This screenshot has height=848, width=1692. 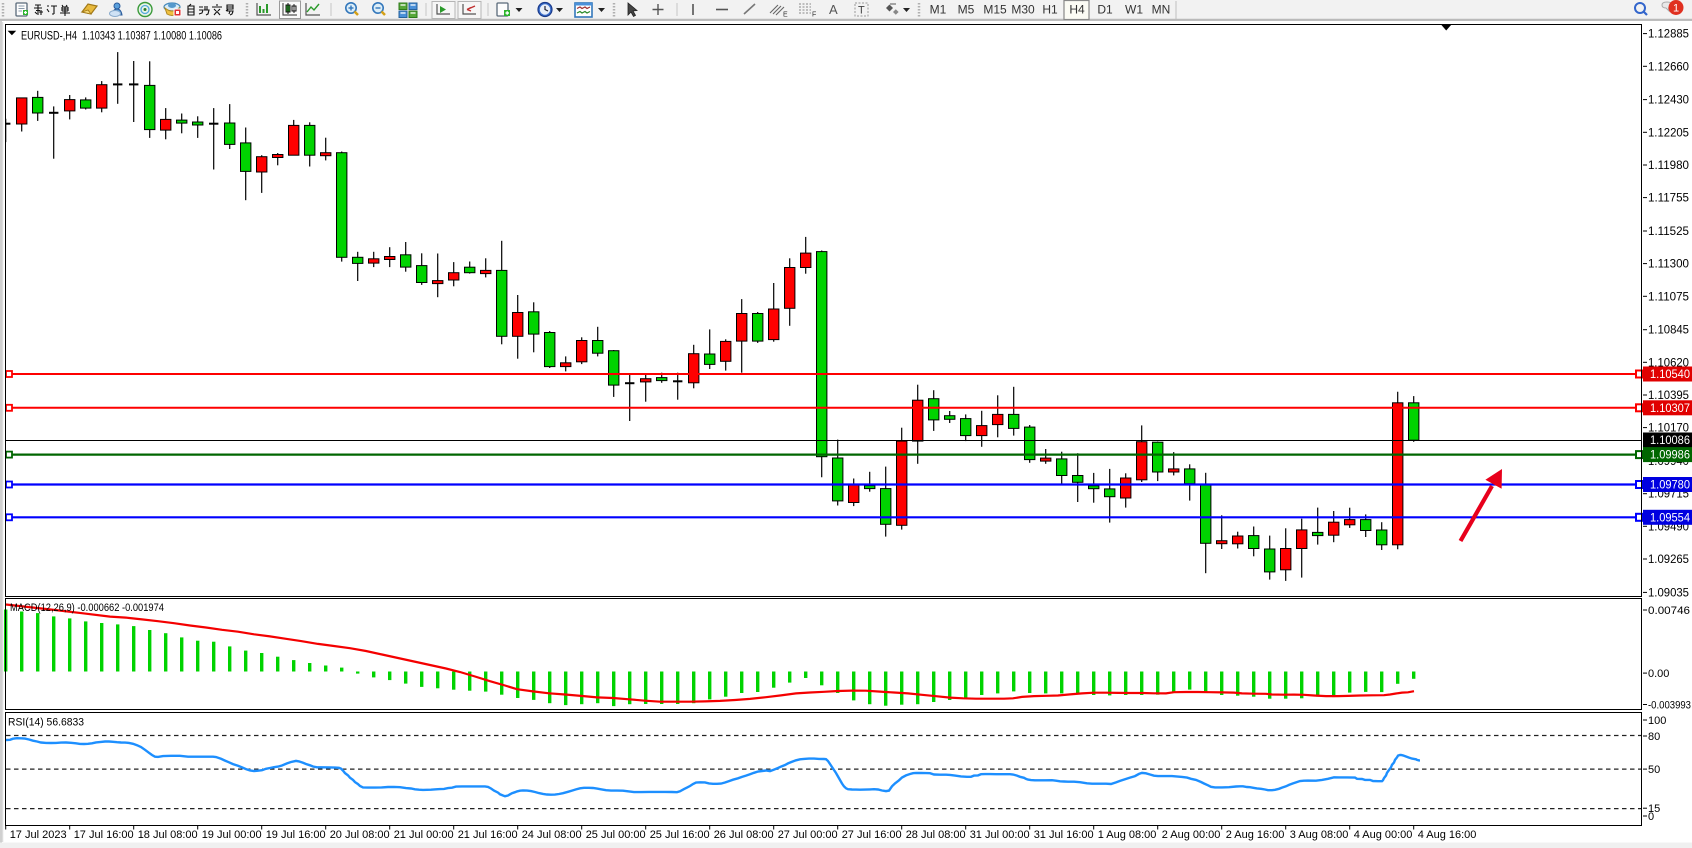 I want to click on svg-text: 1.10620, so click(x=1668, y=363).